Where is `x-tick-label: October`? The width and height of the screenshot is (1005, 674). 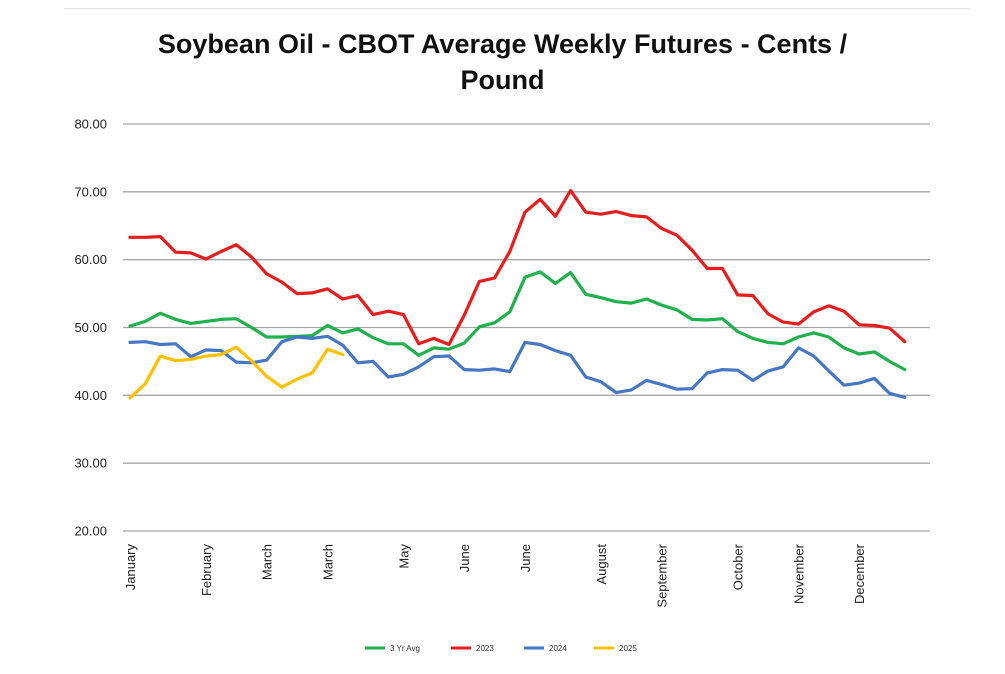
x-tick-label: October is located at coordinates (738, 566).